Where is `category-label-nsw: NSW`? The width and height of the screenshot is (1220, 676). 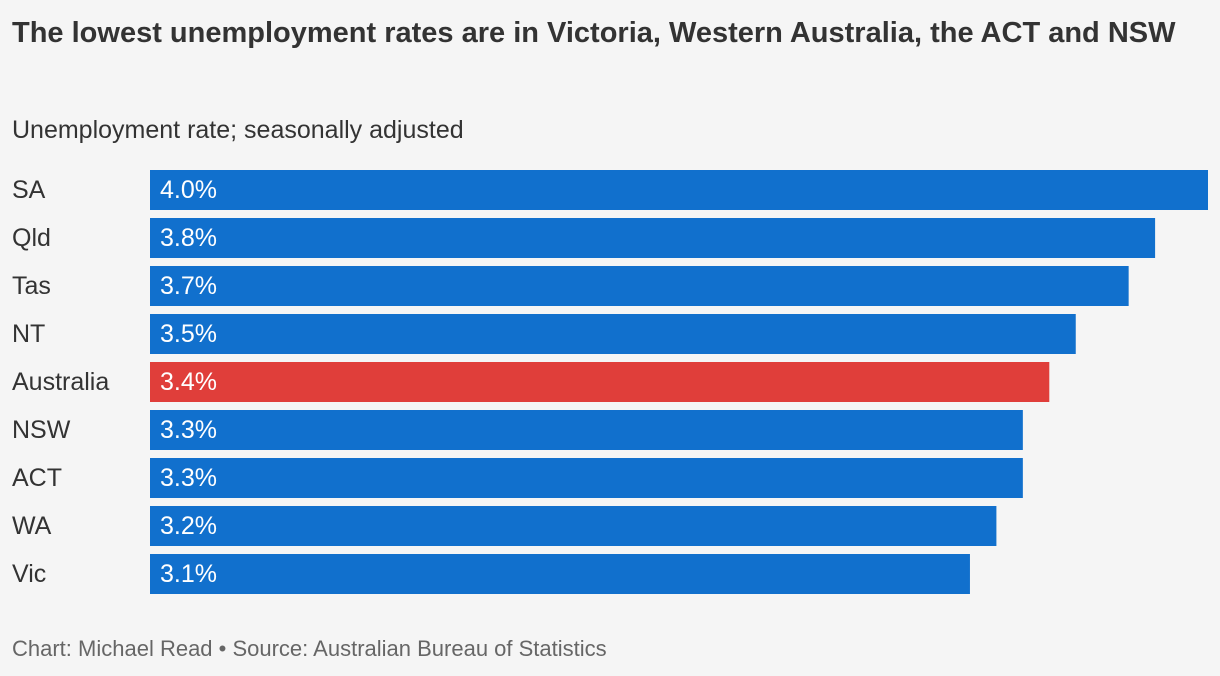
category-label-nsw: NSW is located at coordinates (41, 430).